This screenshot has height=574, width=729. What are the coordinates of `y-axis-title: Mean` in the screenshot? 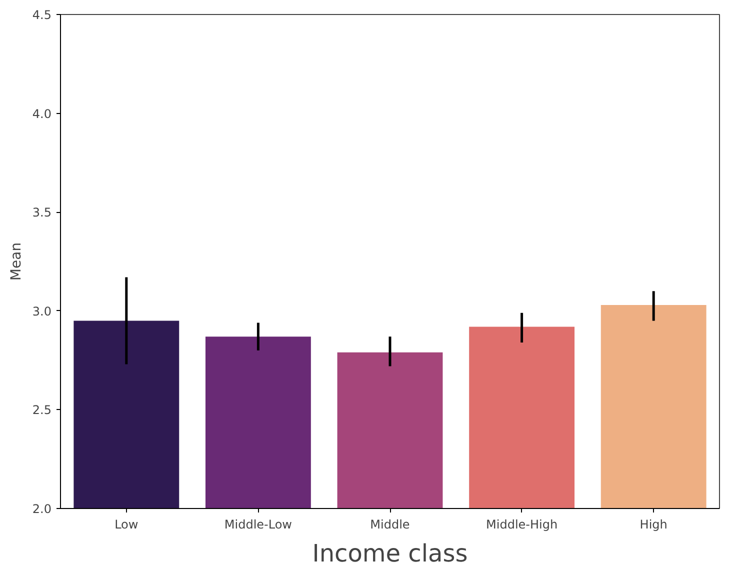 It's located at (16, 261).